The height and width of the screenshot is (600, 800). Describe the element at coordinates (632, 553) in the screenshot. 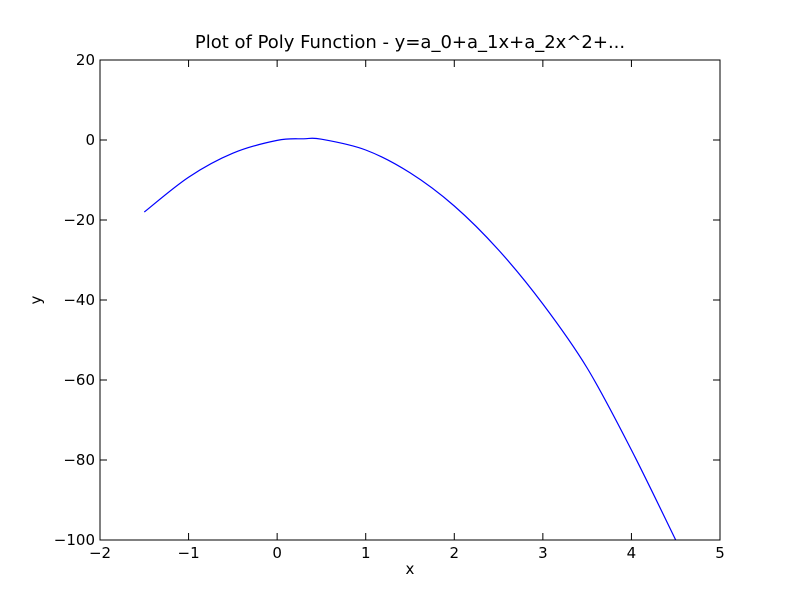

I see `x-tick-label: 4` at that location.